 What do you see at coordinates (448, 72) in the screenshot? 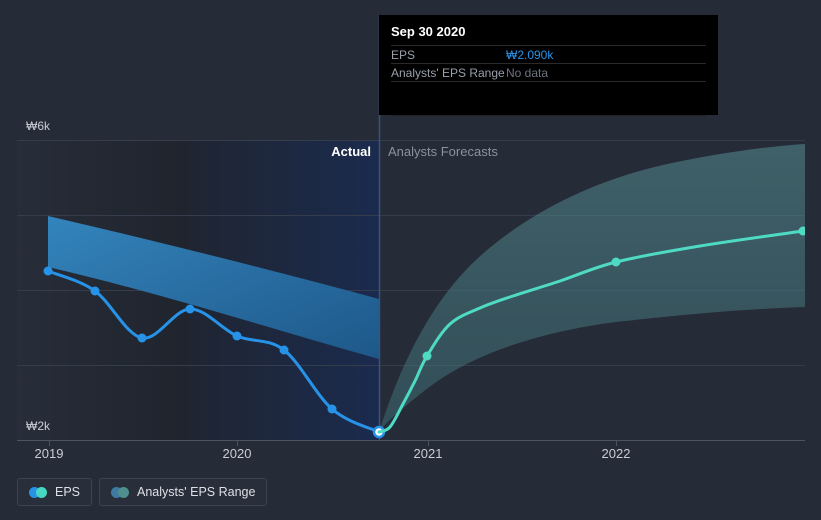
I see `tooltip-range-label: Analysts' EPS Range` at bounding box center [448, 72].